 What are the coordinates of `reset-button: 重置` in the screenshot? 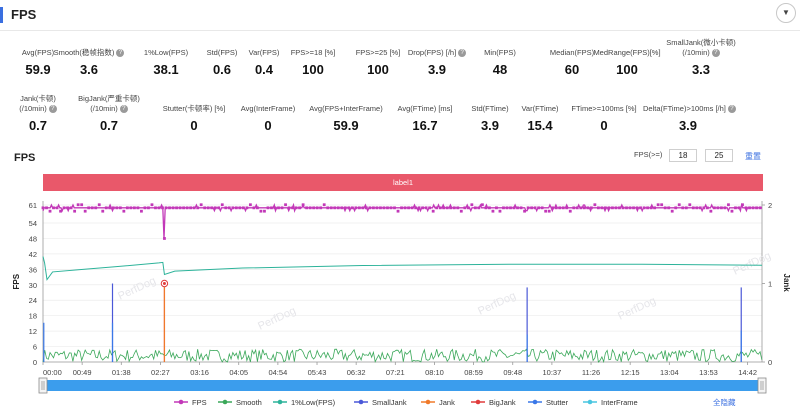 It's located at (753, 156).